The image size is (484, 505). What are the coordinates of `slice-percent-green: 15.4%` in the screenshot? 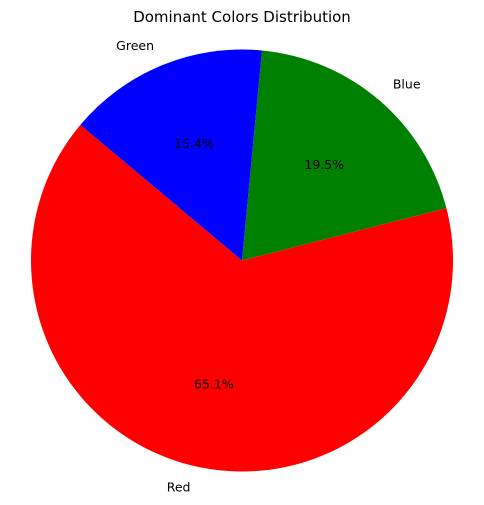 It's located at (194, 143).